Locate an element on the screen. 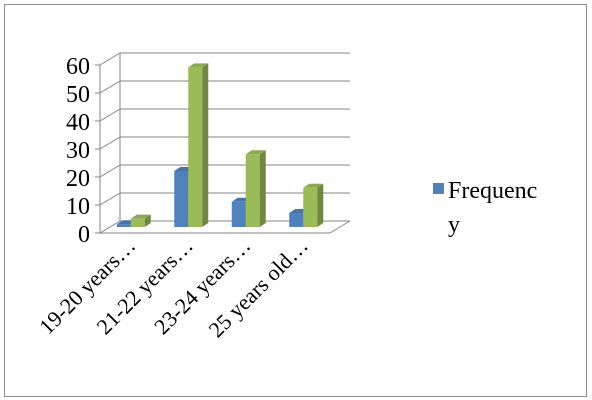  bars is located at coordinates (220, 145).